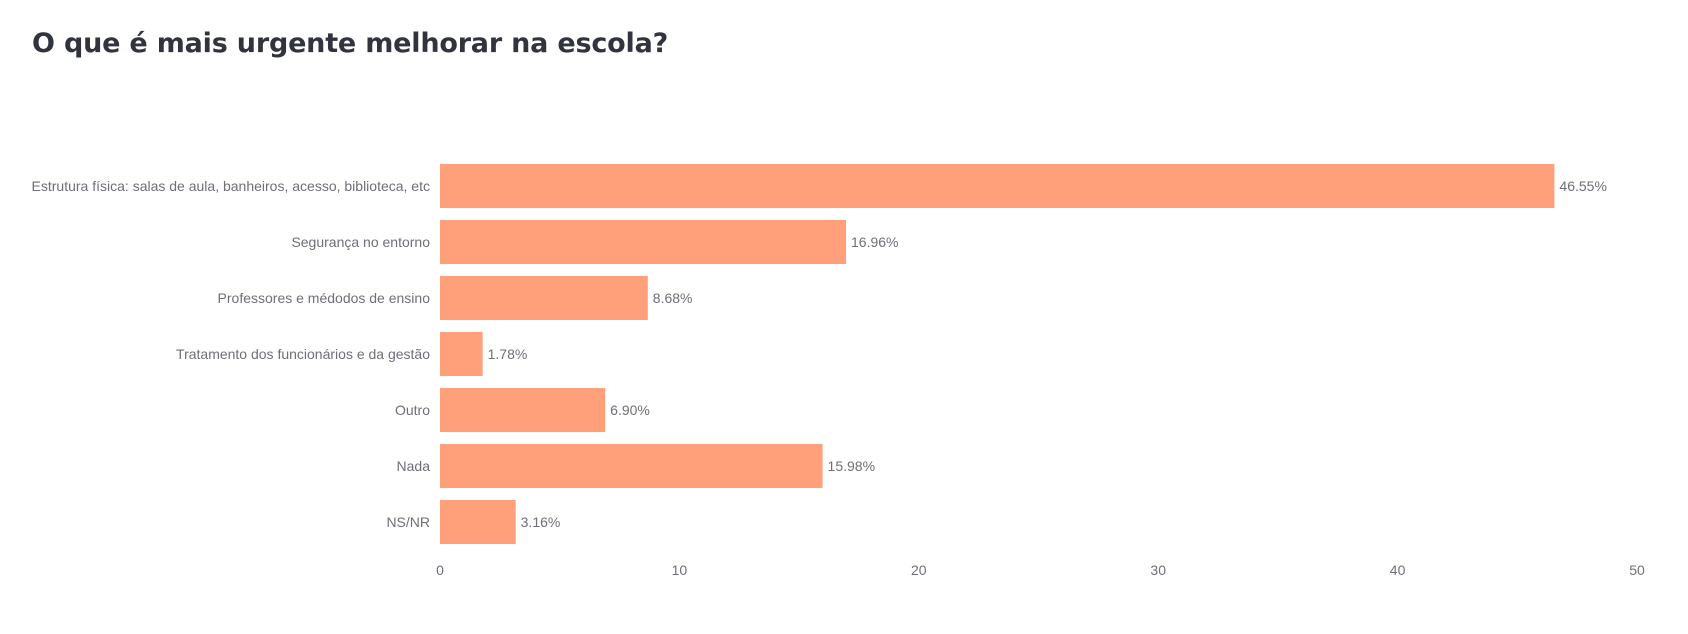  Describe the element at coordinates (303, 354) in the screenshot. I see `category-label: Tratamento dos funcionários e da gestão` at that location.